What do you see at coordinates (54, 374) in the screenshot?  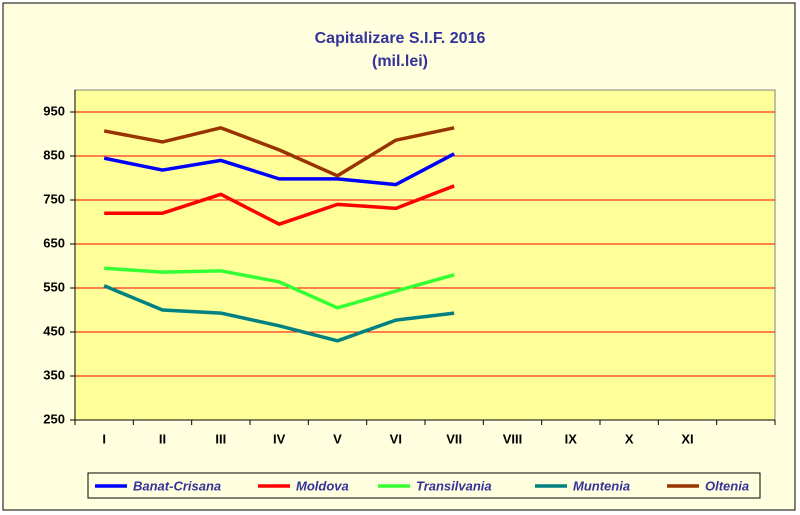 I see `y-tick-label: 350` at bounding box center [54, 374].